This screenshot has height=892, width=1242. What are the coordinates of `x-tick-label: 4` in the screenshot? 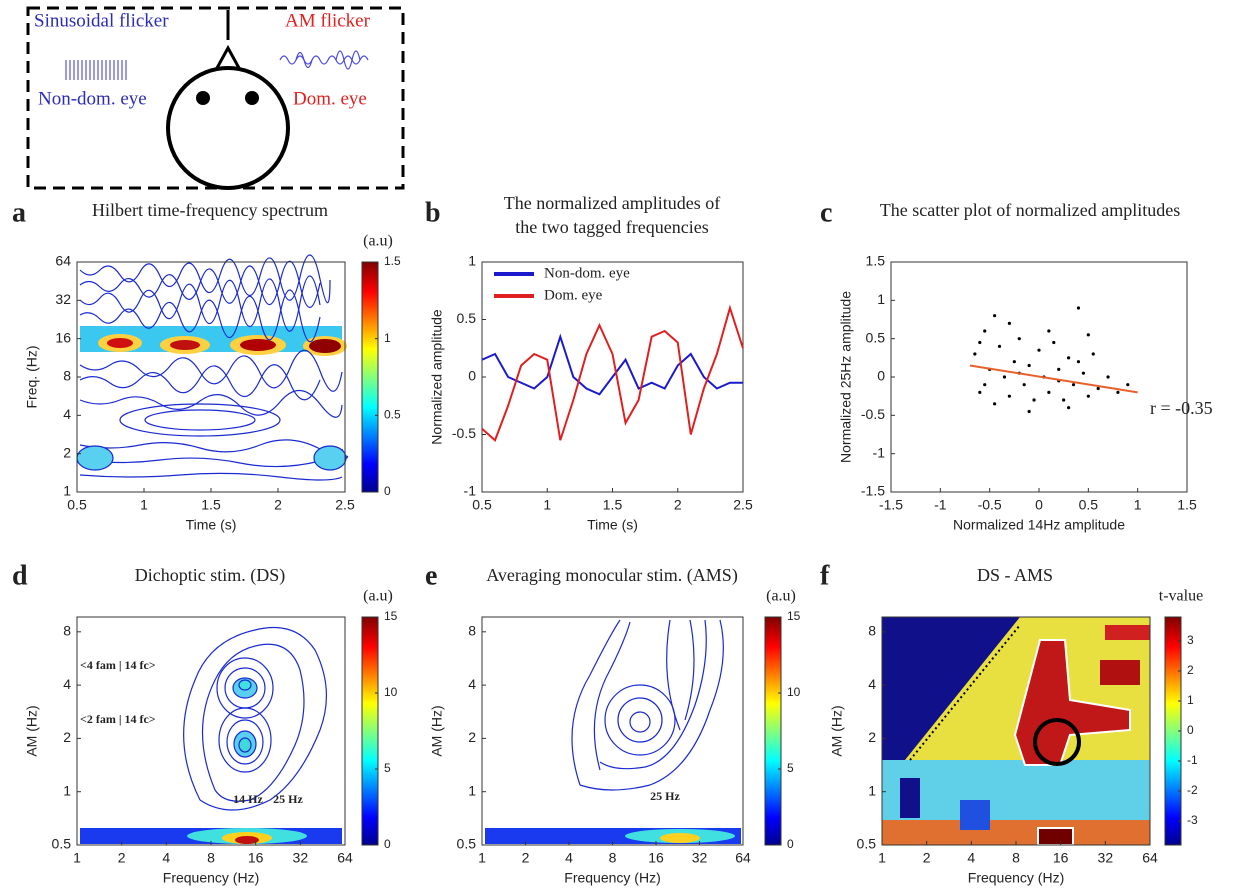 It's located at (166, 858).